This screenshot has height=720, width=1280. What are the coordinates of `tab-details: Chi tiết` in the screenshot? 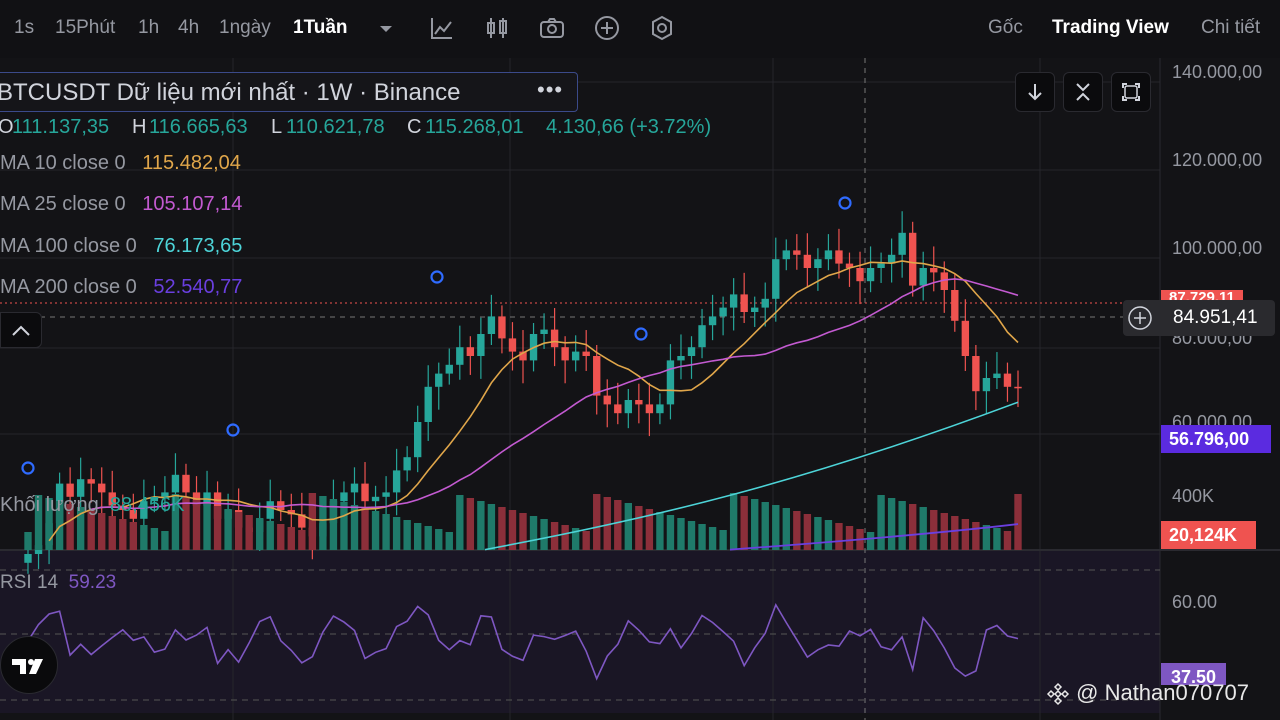 It's located at (1231, 27).